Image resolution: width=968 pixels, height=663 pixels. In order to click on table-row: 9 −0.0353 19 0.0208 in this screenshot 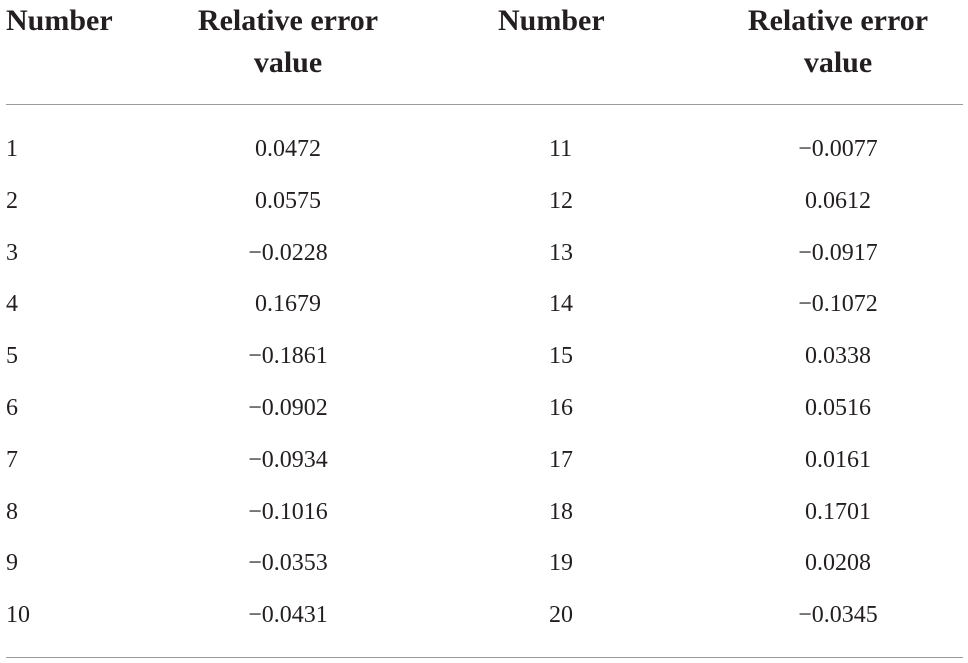, I will do `click(484, 564)`.